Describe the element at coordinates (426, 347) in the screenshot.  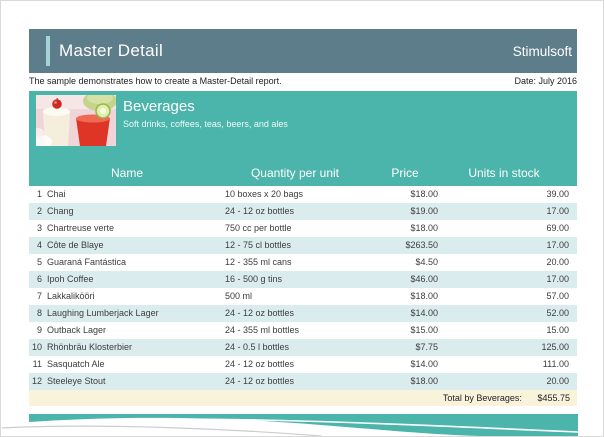
I see `cell-price: $7.75` at that location.